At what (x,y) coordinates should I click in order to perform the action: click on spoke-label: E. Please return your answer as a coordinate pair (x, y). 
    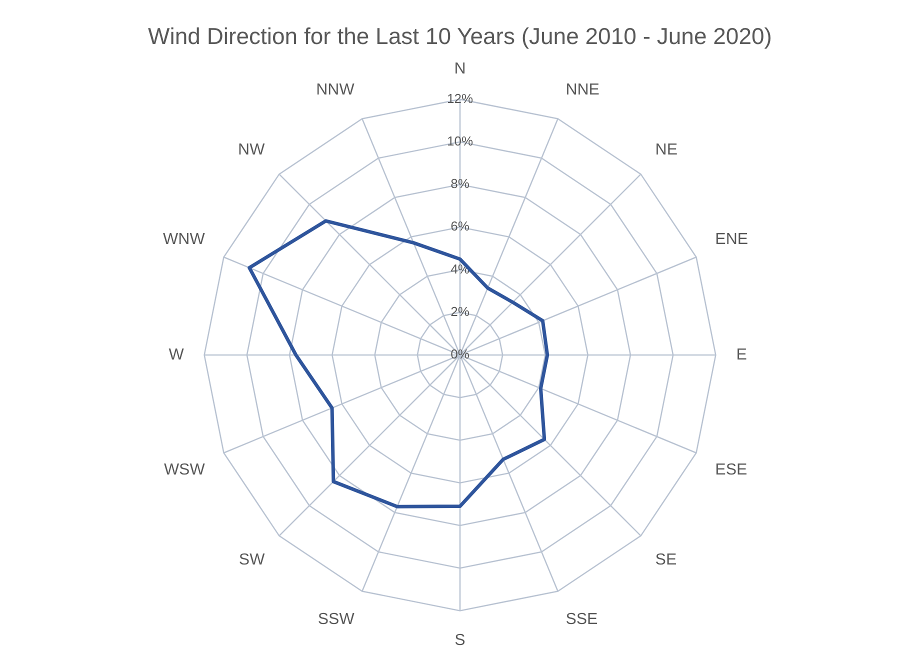
    Looking at the image, I should click on (741, 355).